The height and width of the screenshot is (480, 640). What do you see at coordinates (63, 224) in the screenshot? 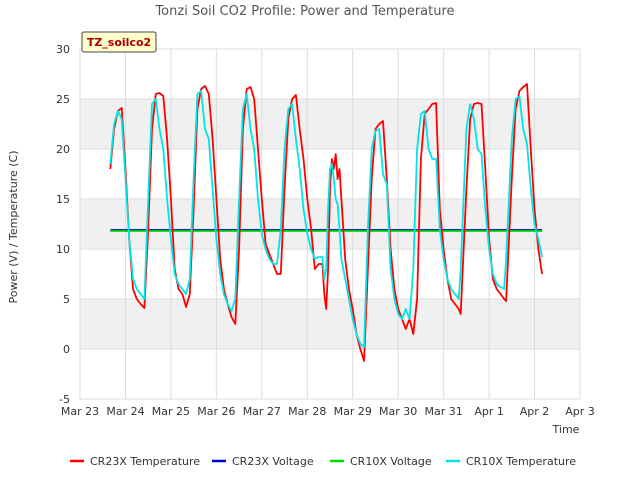
I see `y-axis-ticks: -5 0 5 10 15 20 25 30` at bounding box center [63, 224].